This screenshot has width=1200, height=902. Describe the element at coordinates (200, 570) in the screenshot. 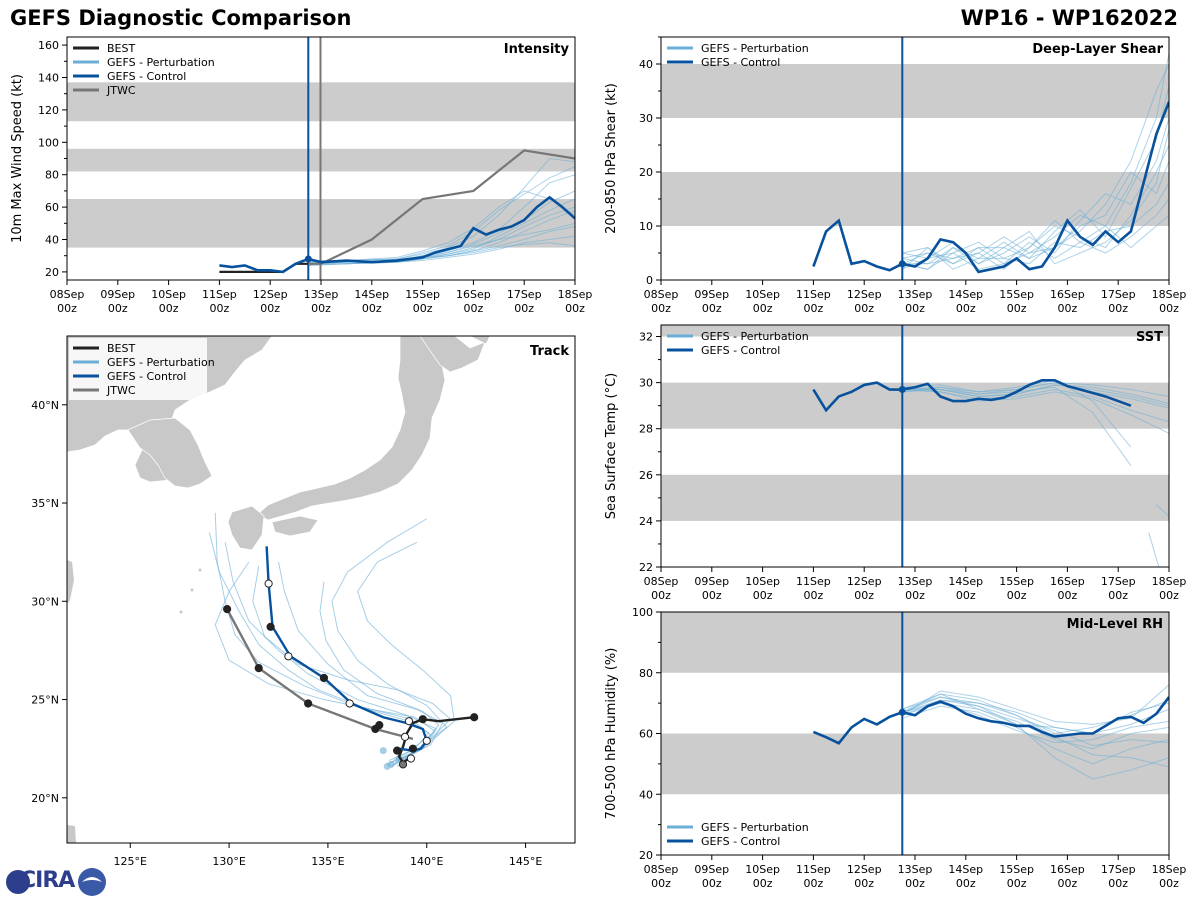

I see `land-islet` at that location.